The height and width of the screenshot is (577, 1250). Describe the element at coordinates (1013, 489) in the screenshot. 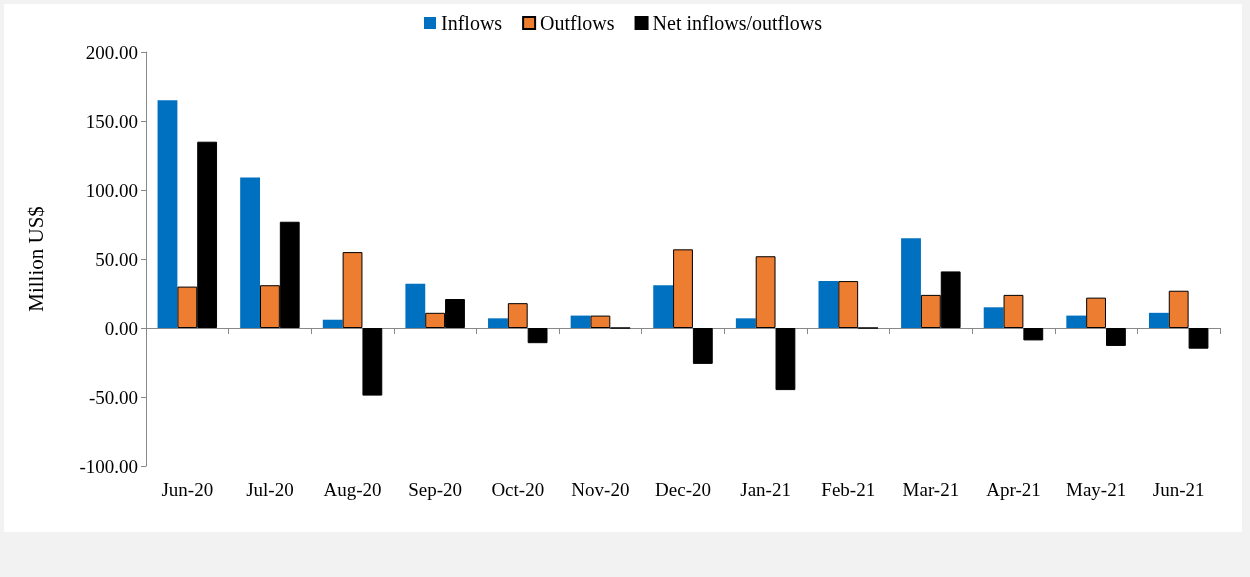

I see `x-tick-label: Apr-21` at that location.